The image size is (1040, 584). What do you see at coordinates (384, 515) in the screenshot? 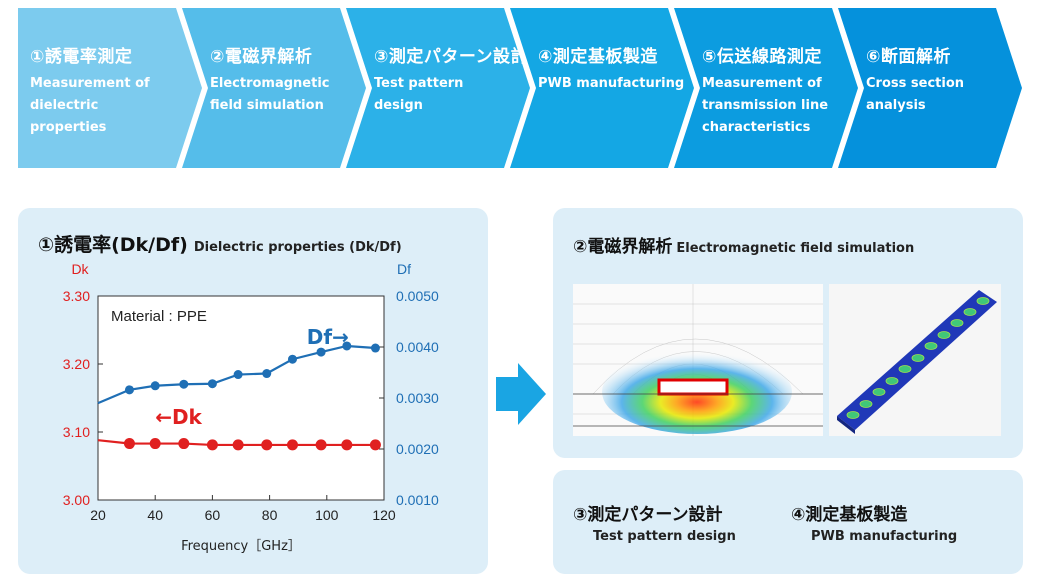
I see `x-tick-label: 120` at bounding box center [384, 515].